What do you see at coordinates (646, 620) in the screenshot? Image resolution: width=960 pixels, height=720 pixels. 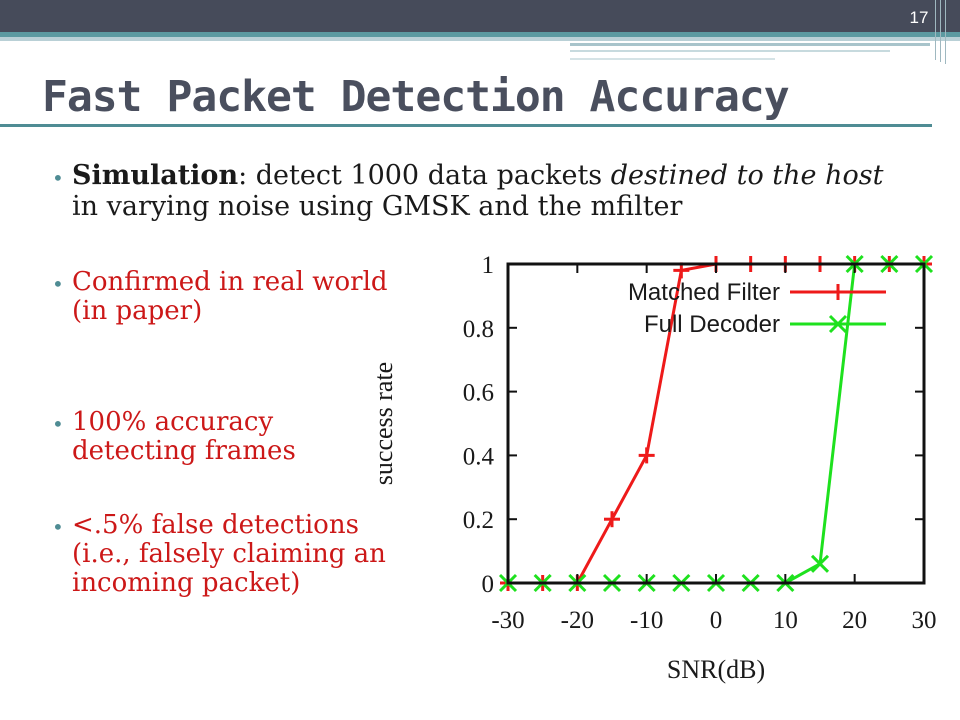 I see `x-tick-label: -10` at bounding box center [646, 620].